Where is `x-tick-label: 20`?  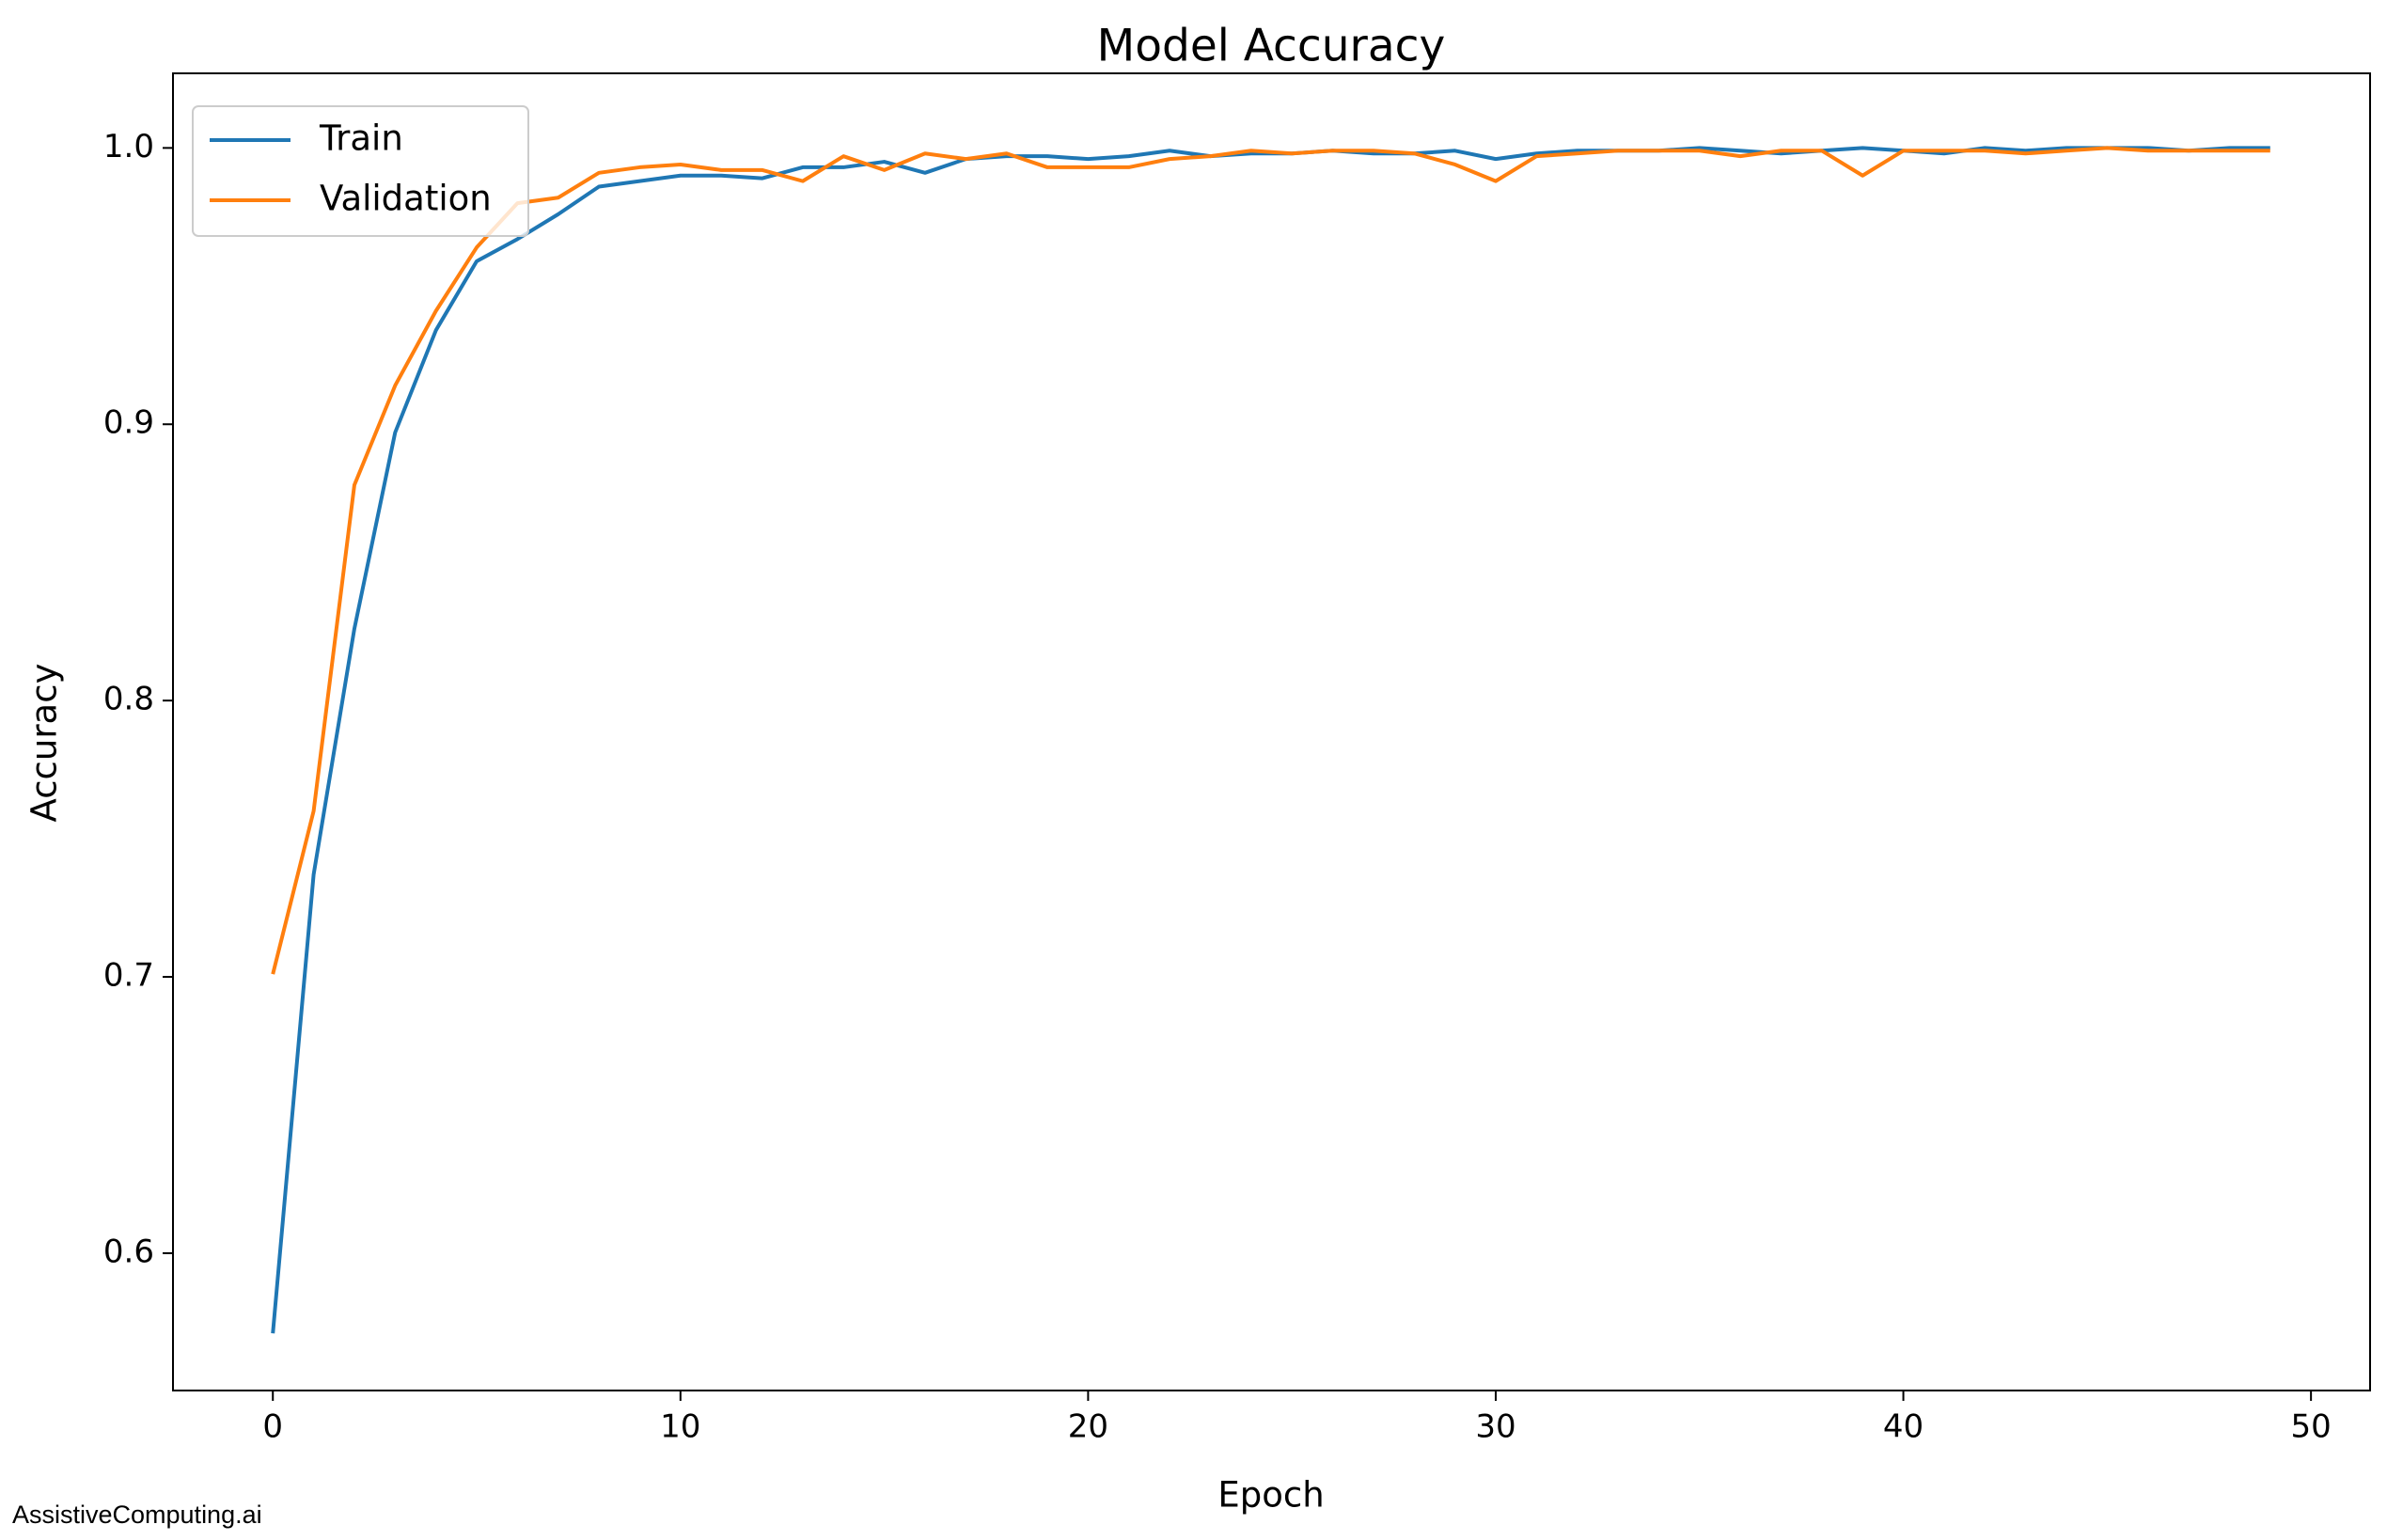
x-tick-label: 20 is located at coordinates (1088, 1427).